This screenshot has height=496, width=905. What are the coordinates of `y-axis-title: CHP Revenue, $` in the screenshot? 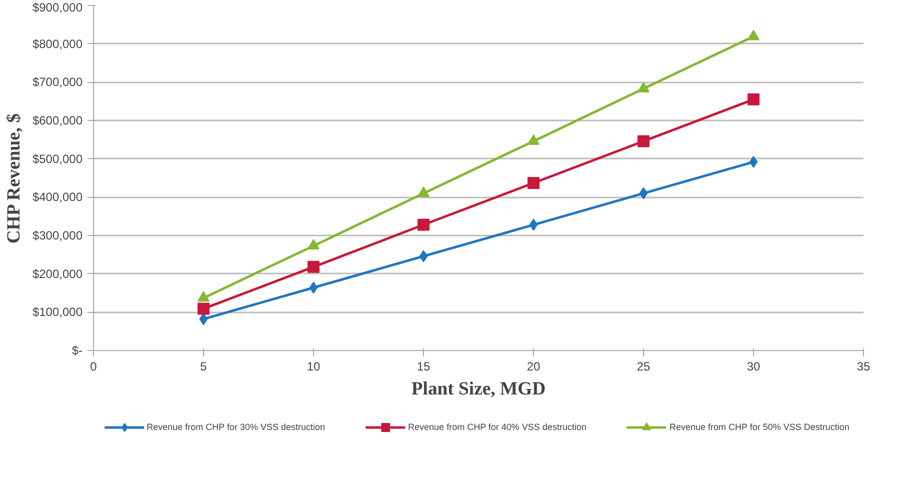 It's located at (13, 178).